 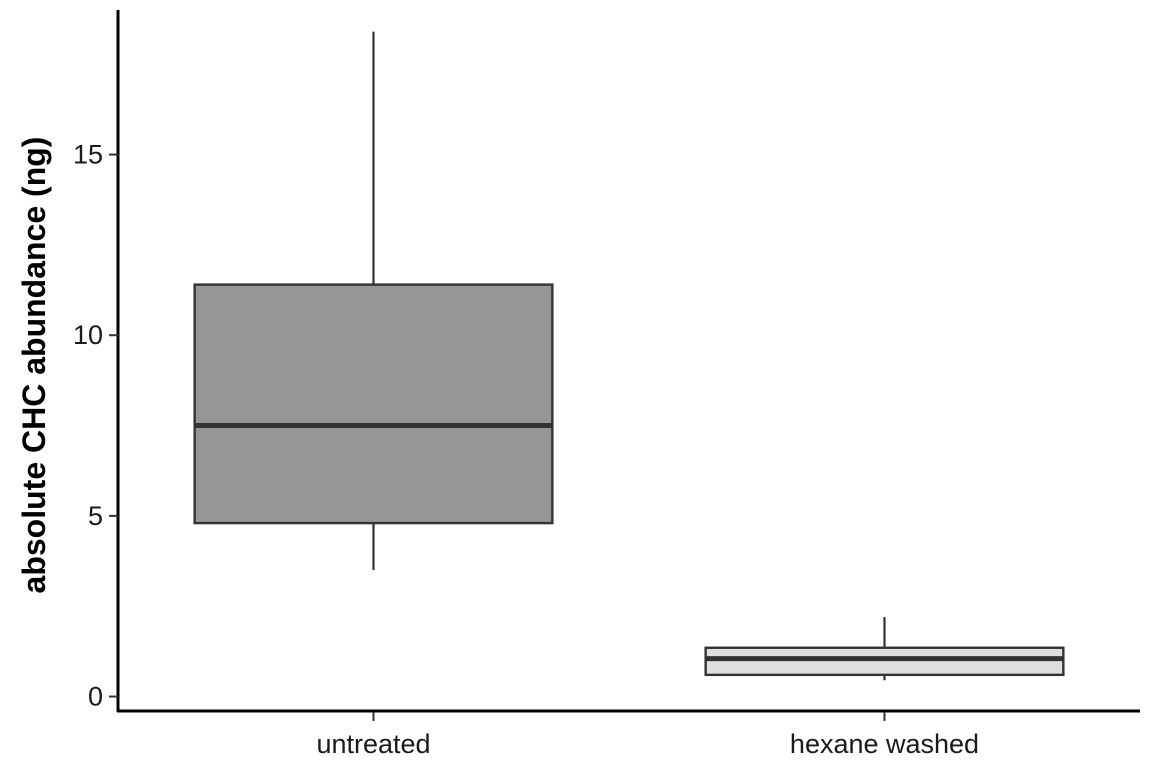 I want to click on box-group, so click(x=884, y=649).